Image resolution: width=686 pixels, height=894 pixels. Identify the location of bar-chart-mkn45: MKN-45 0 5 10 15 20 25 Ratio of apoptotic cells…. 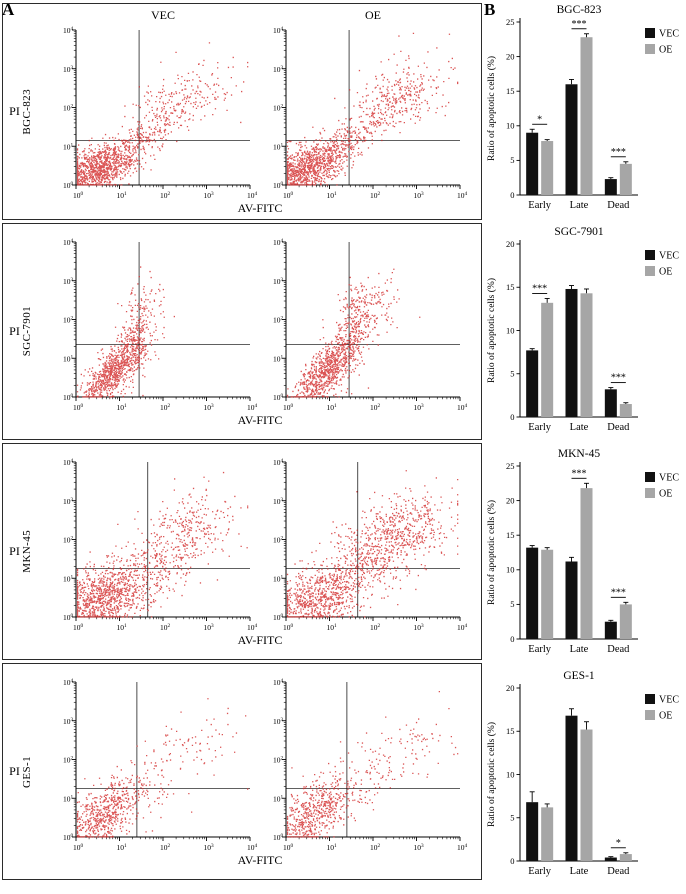
(582, 551).